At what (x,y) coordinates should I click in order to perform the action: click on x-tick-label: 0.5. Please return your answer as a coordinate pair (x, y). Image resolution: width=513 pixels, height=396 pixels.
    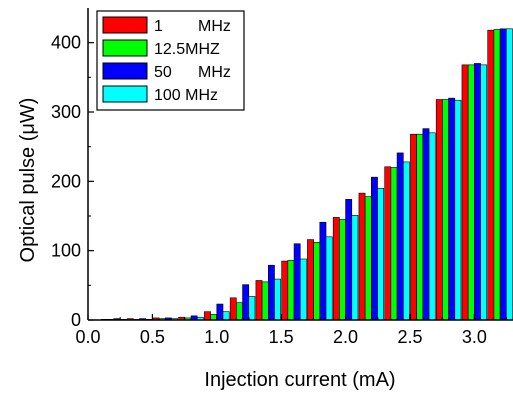
    Looking at the image, I should click on (152, 337).